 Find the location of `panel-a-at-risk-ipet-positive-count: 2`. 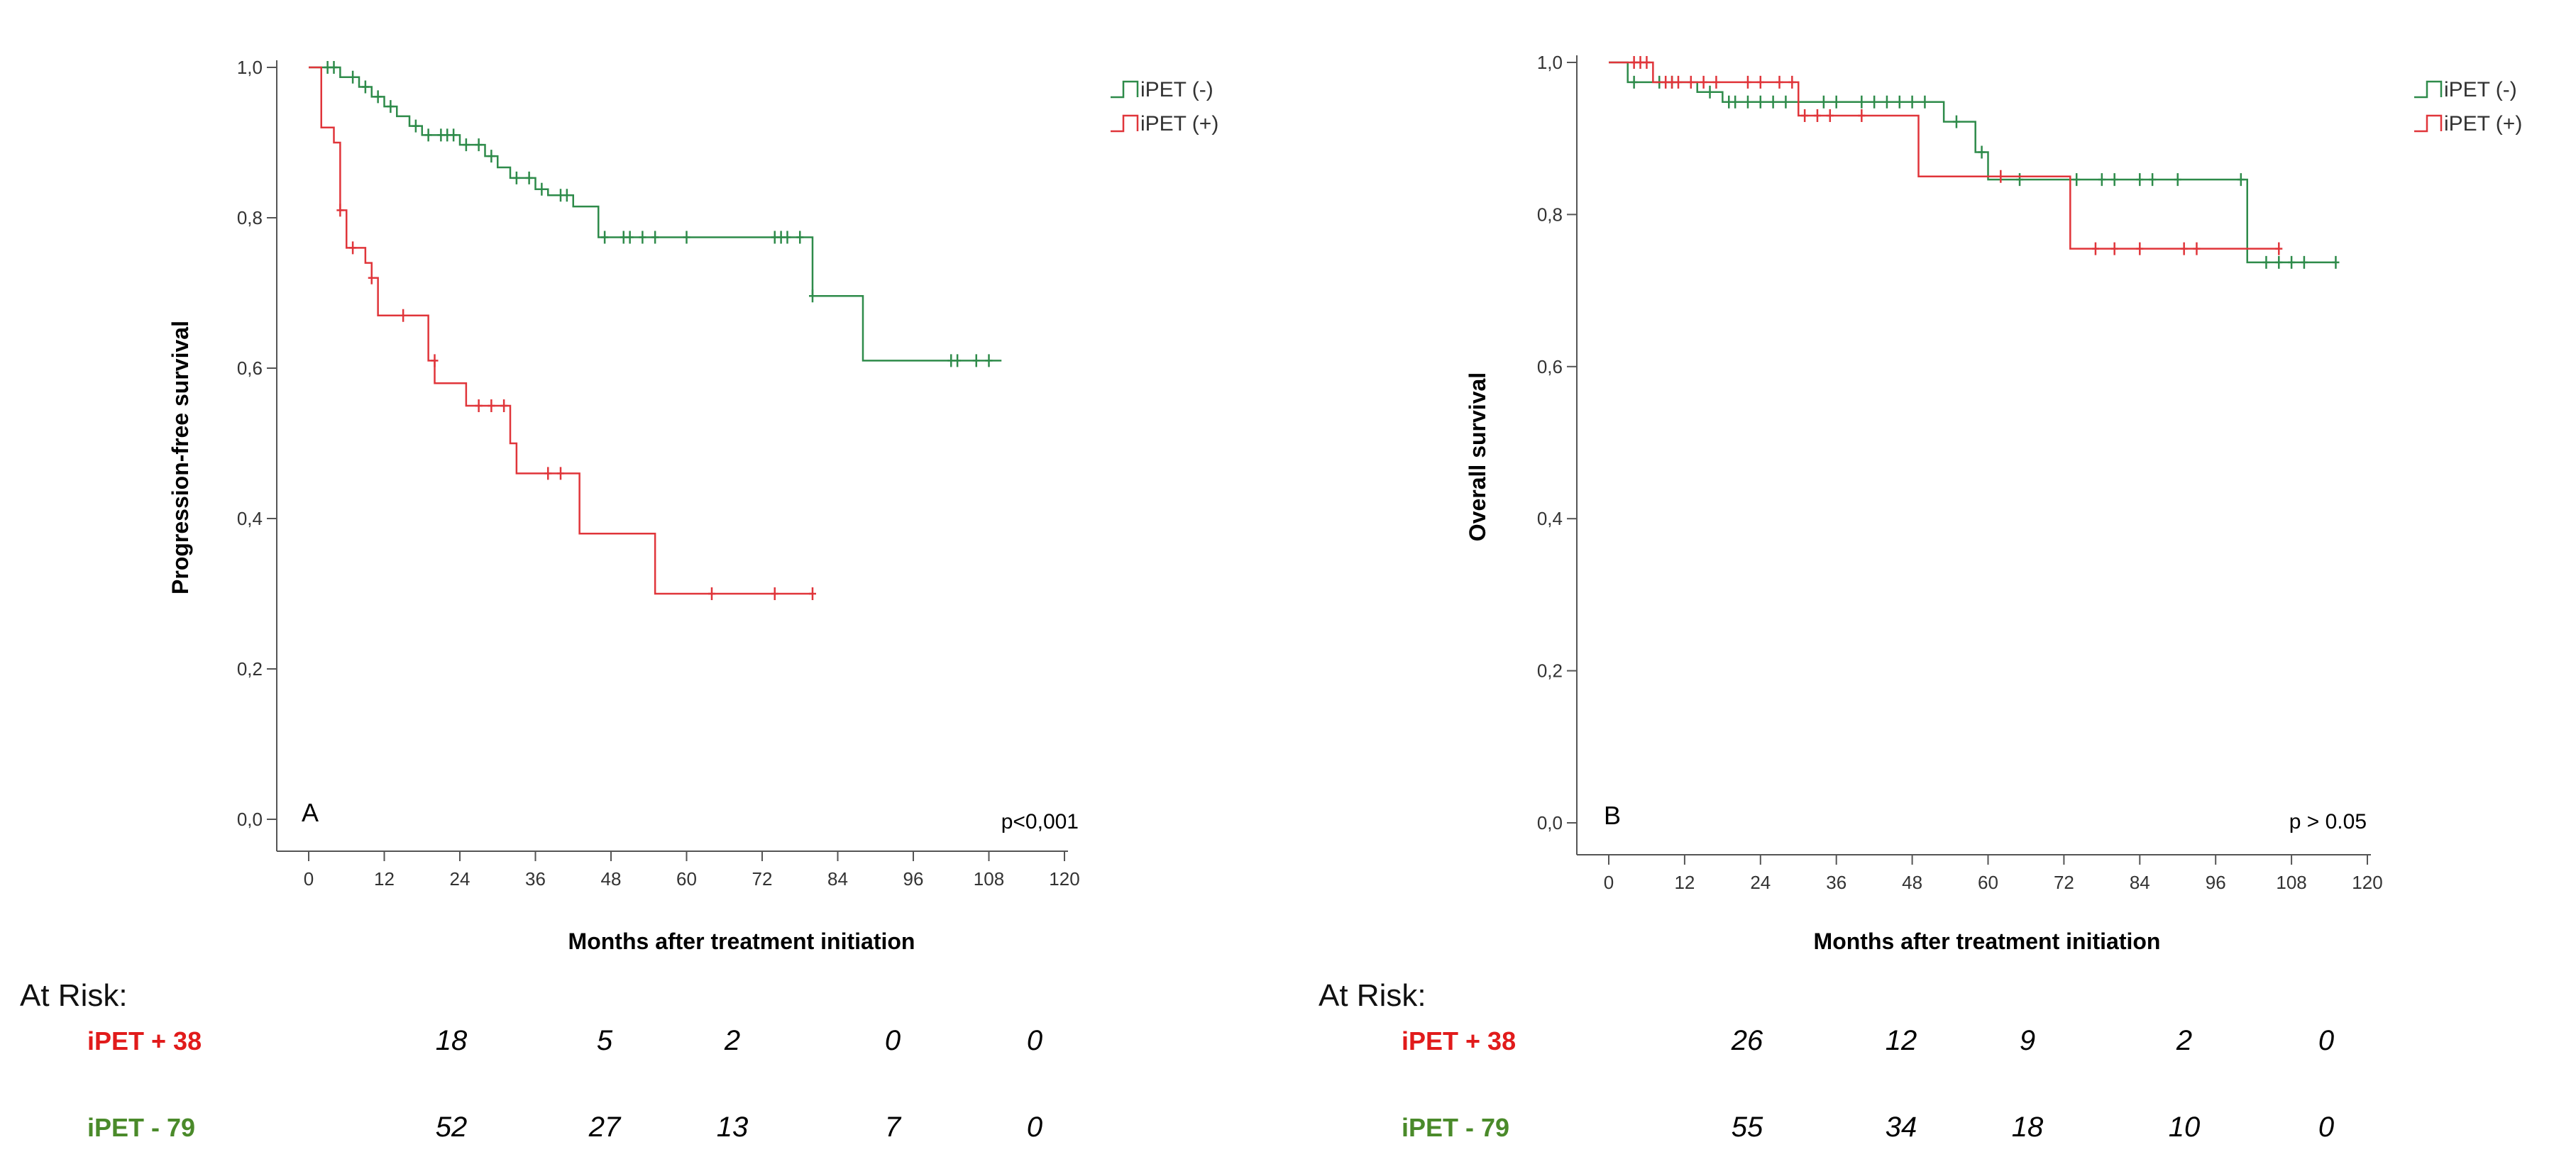

panel-a-at-risk-ipet-positive-count: 2 is located at coordinates (732, 1040).